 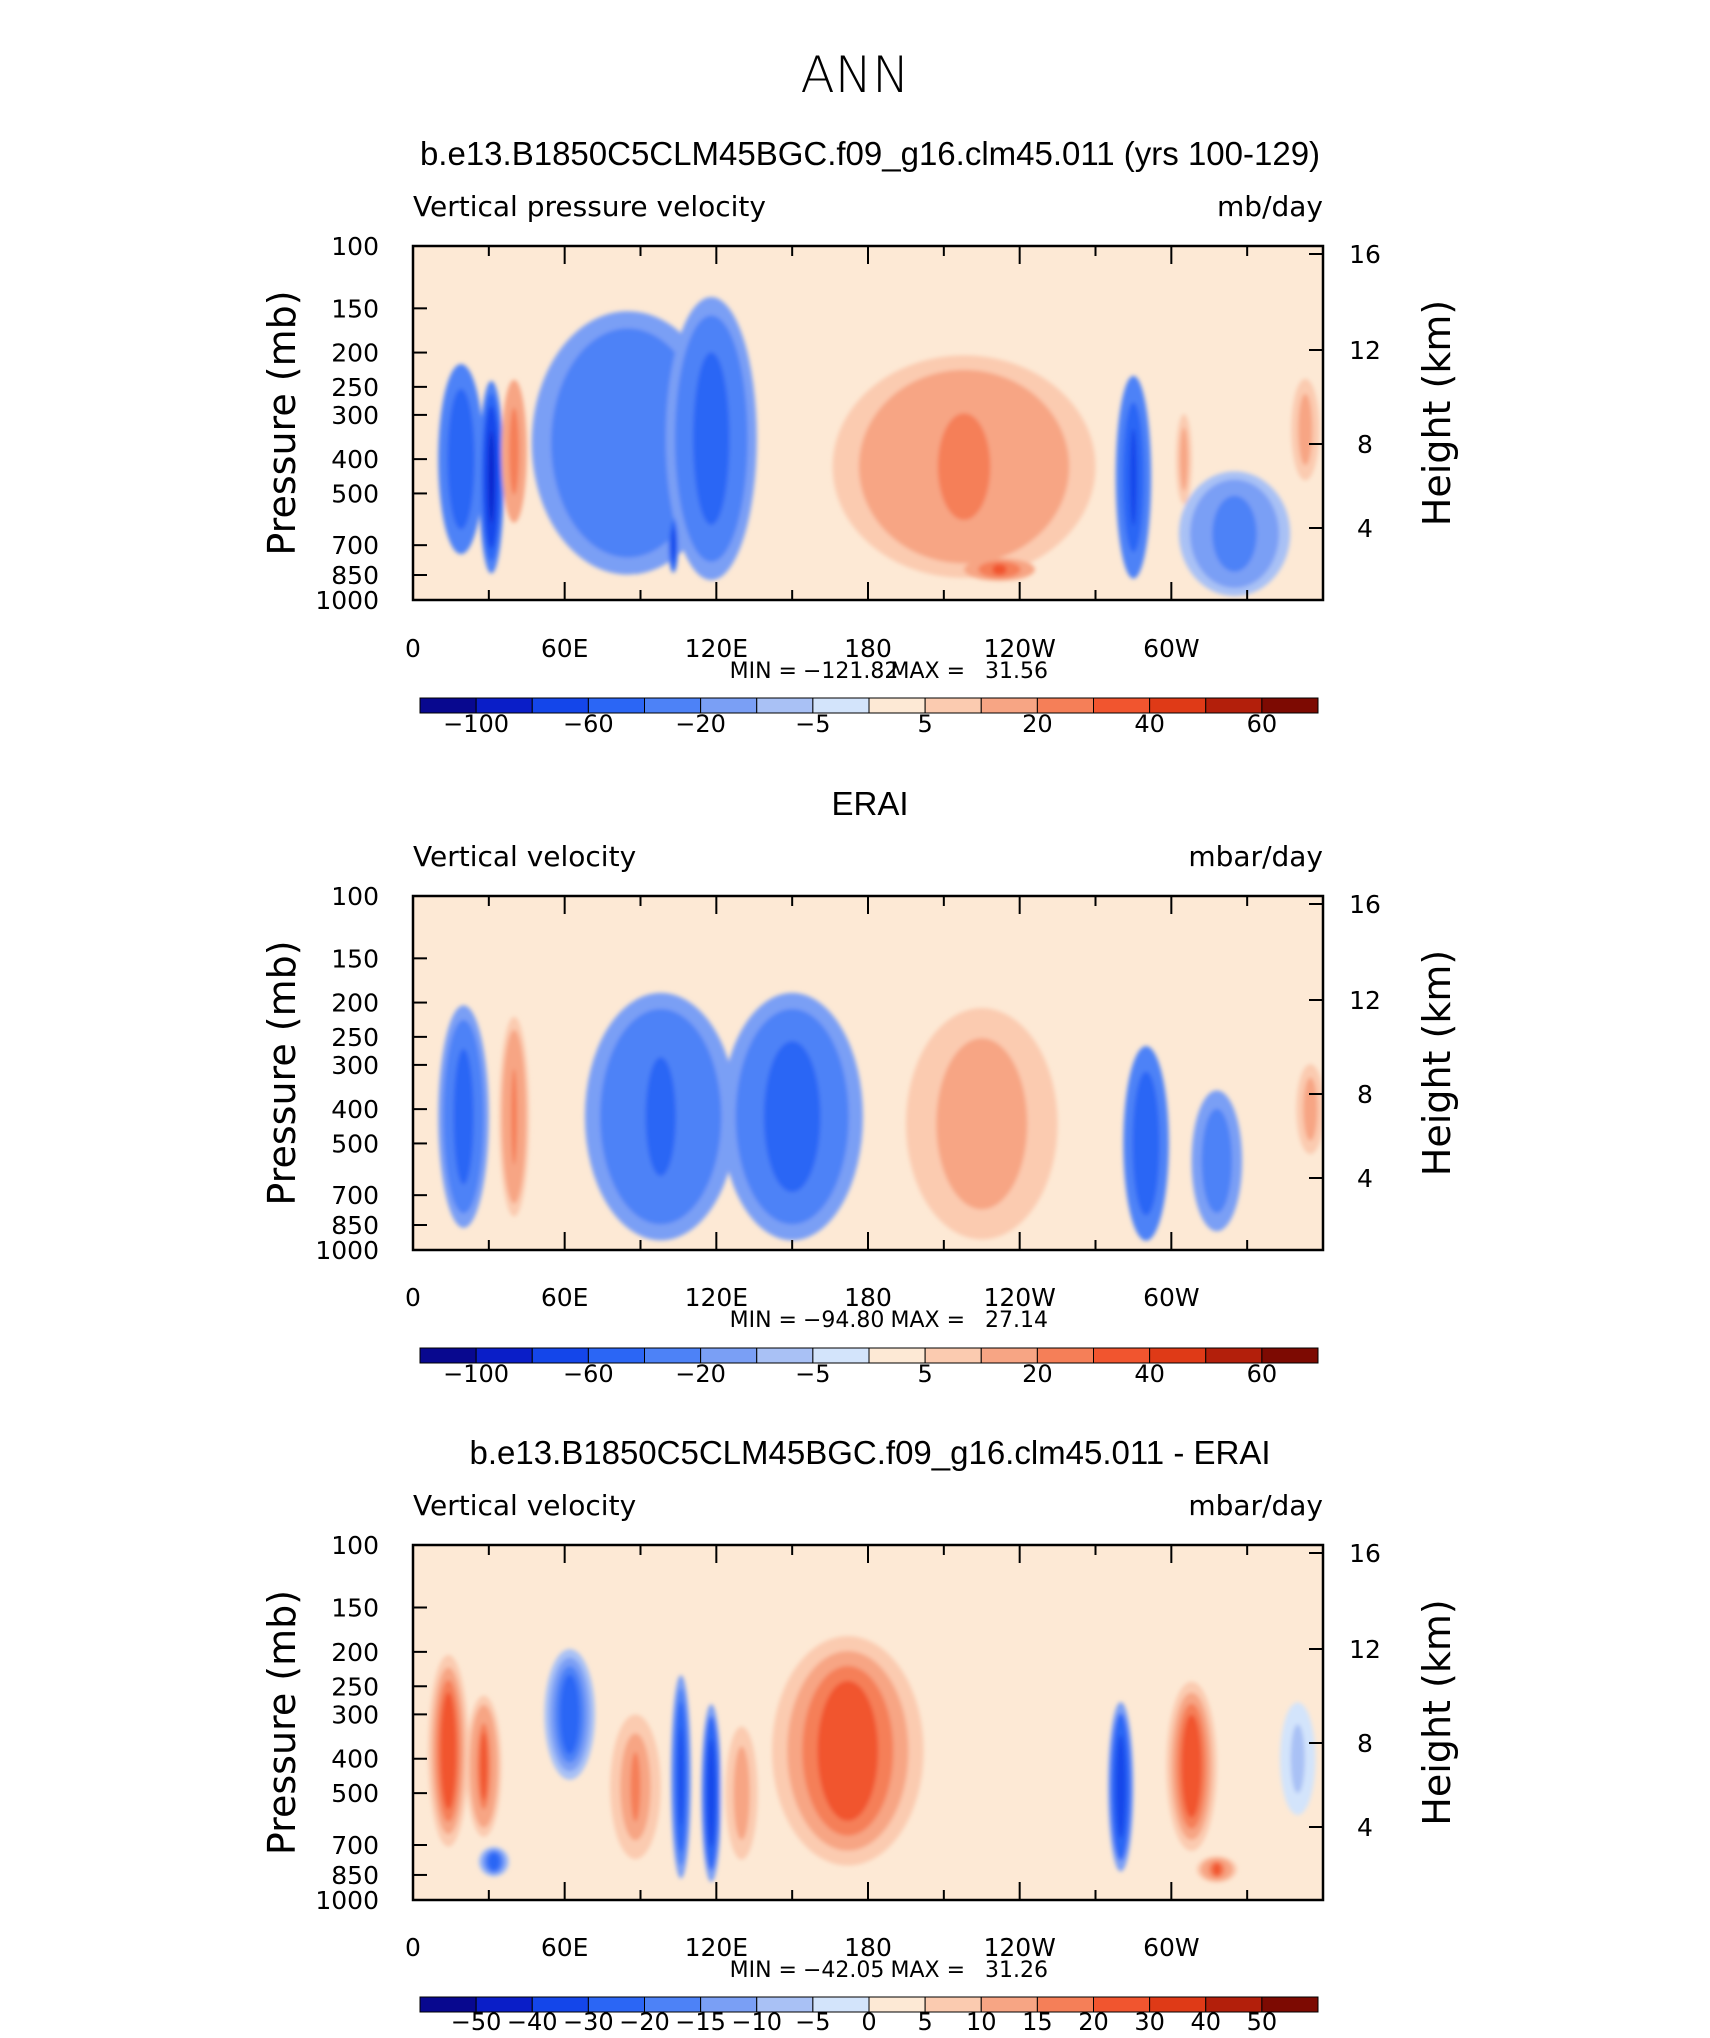 What do you see at coordinates (717, 648) in the screenshot?
I see `x-tick-label: 120E` at bounding box center [717, 648].